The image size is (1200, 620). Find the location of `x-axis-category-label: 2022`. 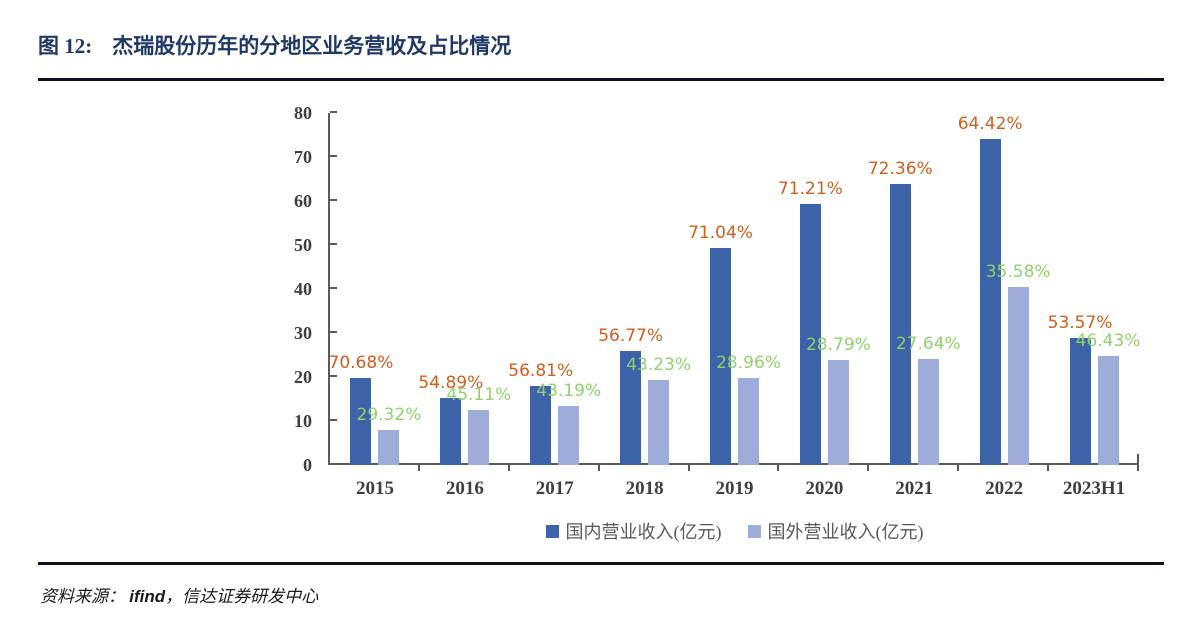

x-axis-category-label: 2022 is located at coordinates (1004, 488).